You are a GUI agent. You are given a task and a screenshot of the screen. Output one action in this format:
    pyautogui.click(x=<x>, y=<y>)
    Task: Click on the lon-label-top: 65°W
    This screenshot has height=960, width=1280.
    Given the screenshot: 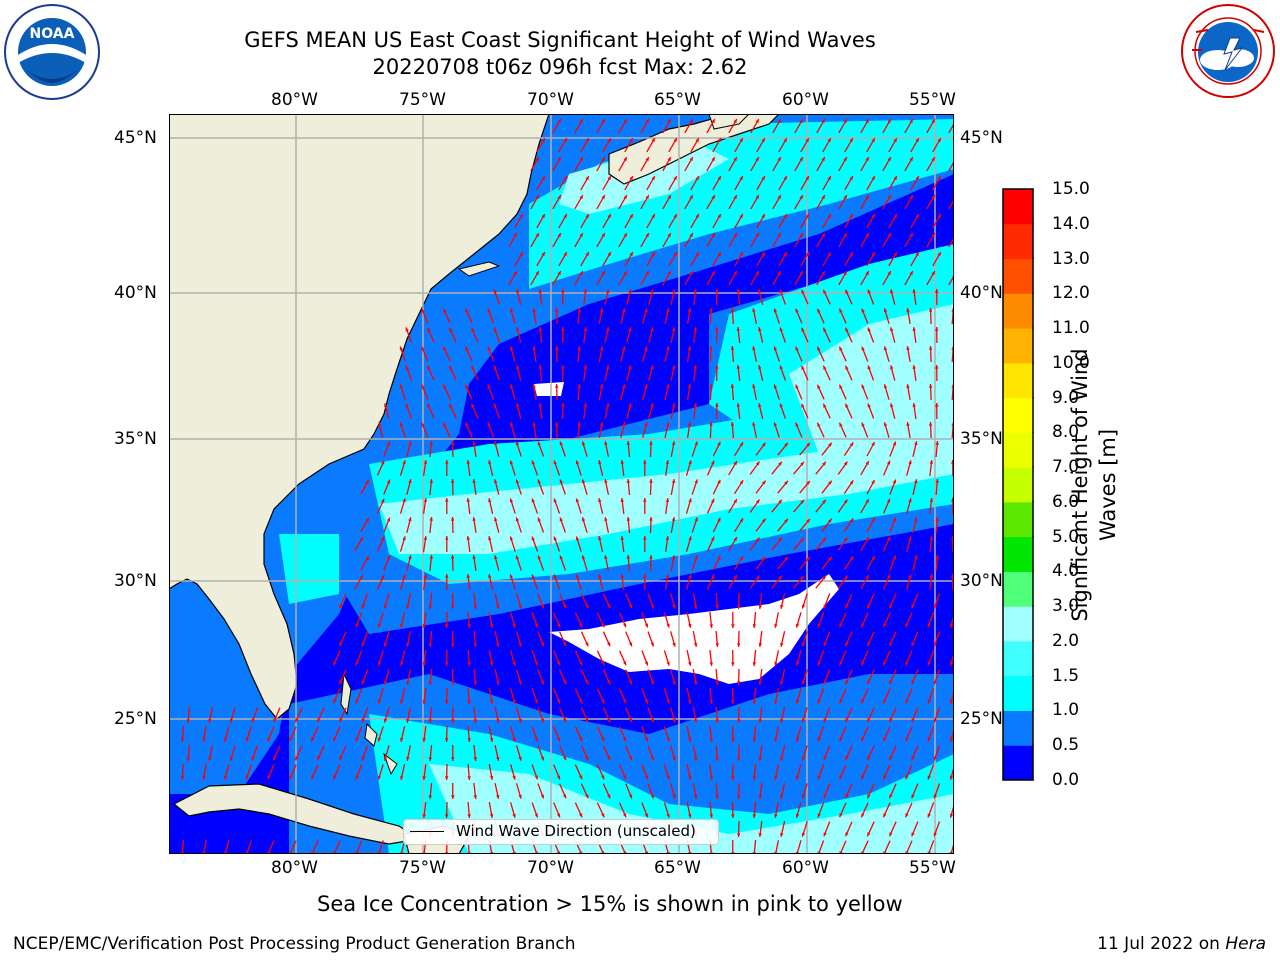 What is the action you would take?
    pyautogui.click(x=677, y=100)
    